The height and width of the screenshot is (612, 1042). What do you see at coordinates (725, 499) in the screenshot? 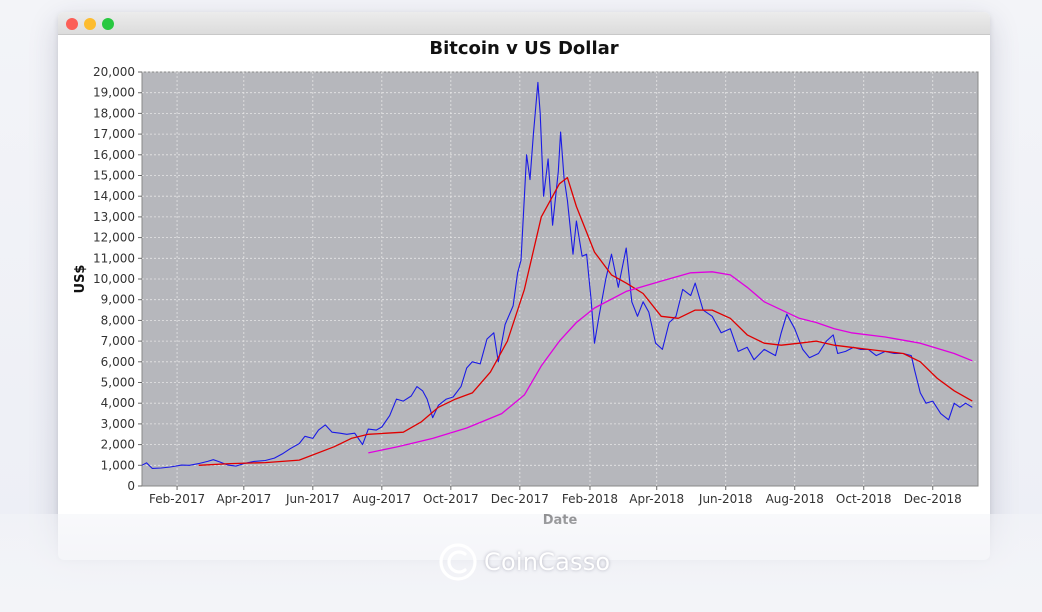
I see `x-tick-label: Jun-2018` at bounding box center [725, 499].